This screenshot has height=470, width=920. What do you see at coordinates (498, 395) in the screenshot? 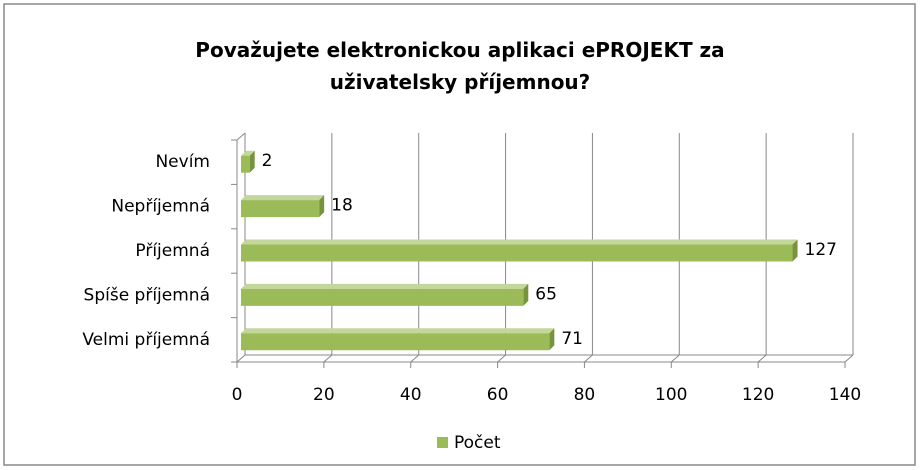
I see `x-tick-label: 60` at bounding box center [498, 395].